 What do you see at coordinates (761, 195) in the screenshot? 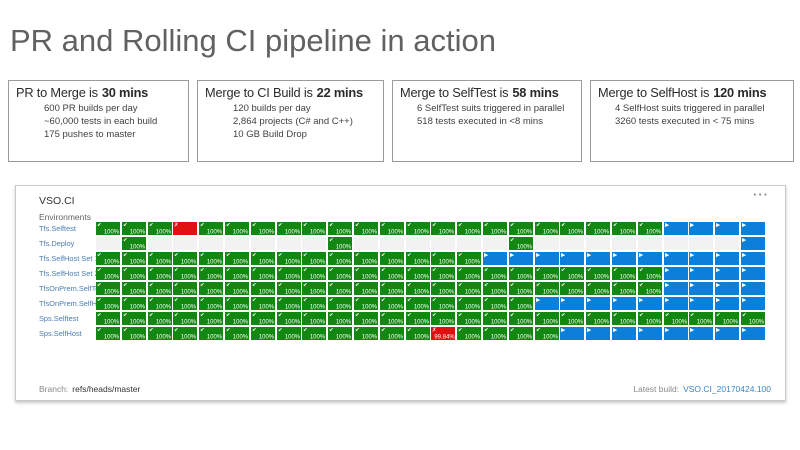
I see `more-options-button: ···` at bounding box center [761, 195].